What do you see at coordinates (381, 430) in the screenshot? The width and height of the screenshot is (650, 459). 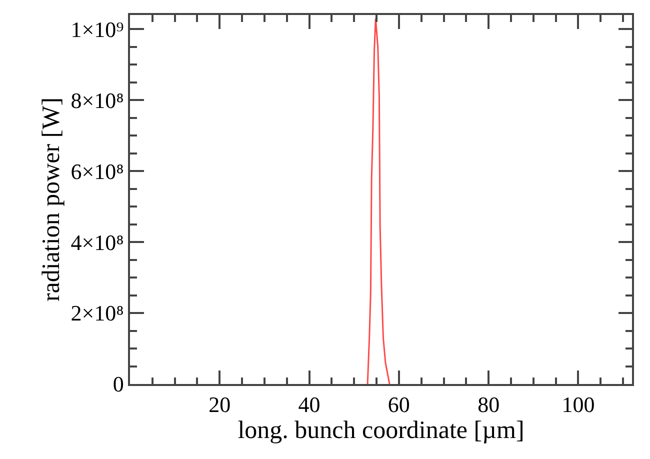 I see `x-axis-title: long. bunch coordinate [µm]` at bounding box center [381, 430].